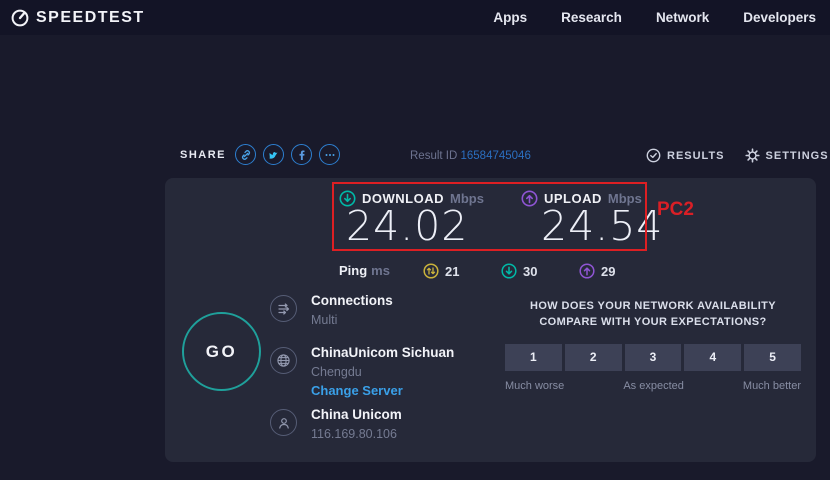  Describe the element at coordinates (431, 271) in the screenshot. I see `ping-idle-icon` at that location.